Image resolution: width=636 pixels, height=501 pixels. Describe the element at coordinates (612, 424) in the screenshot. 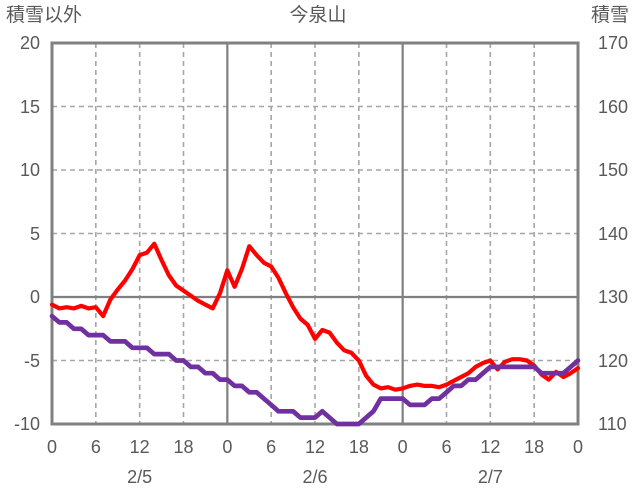

I see `right-axis-tick-label: 110` at that location.